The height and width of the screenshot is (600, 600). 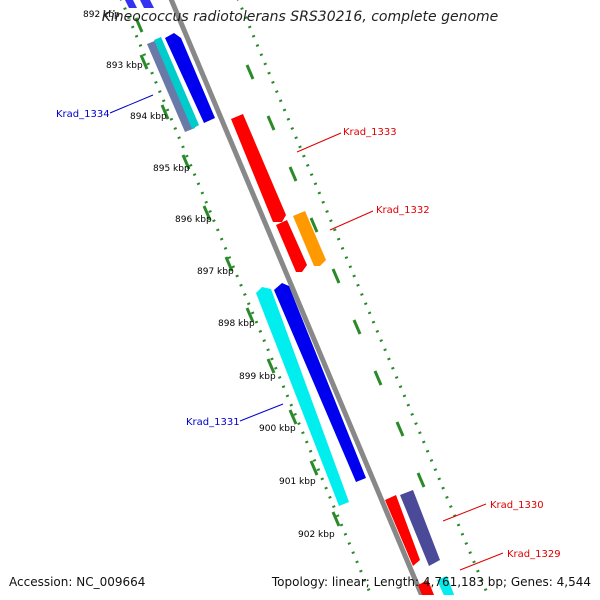 I want to click on gene-krad-1334-cds-blue, so click(x=190, y=78).